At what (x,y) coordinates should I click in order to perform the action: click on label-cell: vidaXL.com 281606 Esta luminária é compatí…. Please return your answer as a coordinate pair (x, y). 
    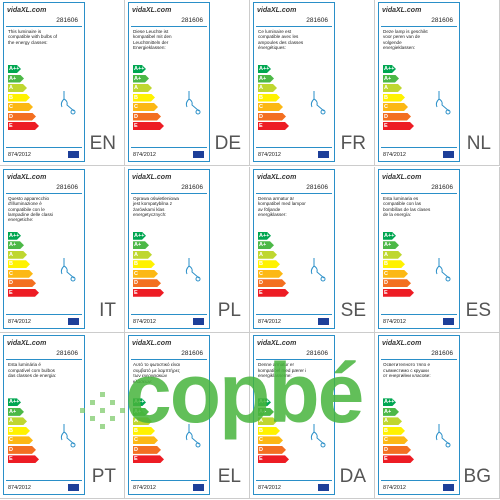
    Looking at the image, I should click on (62, 416).